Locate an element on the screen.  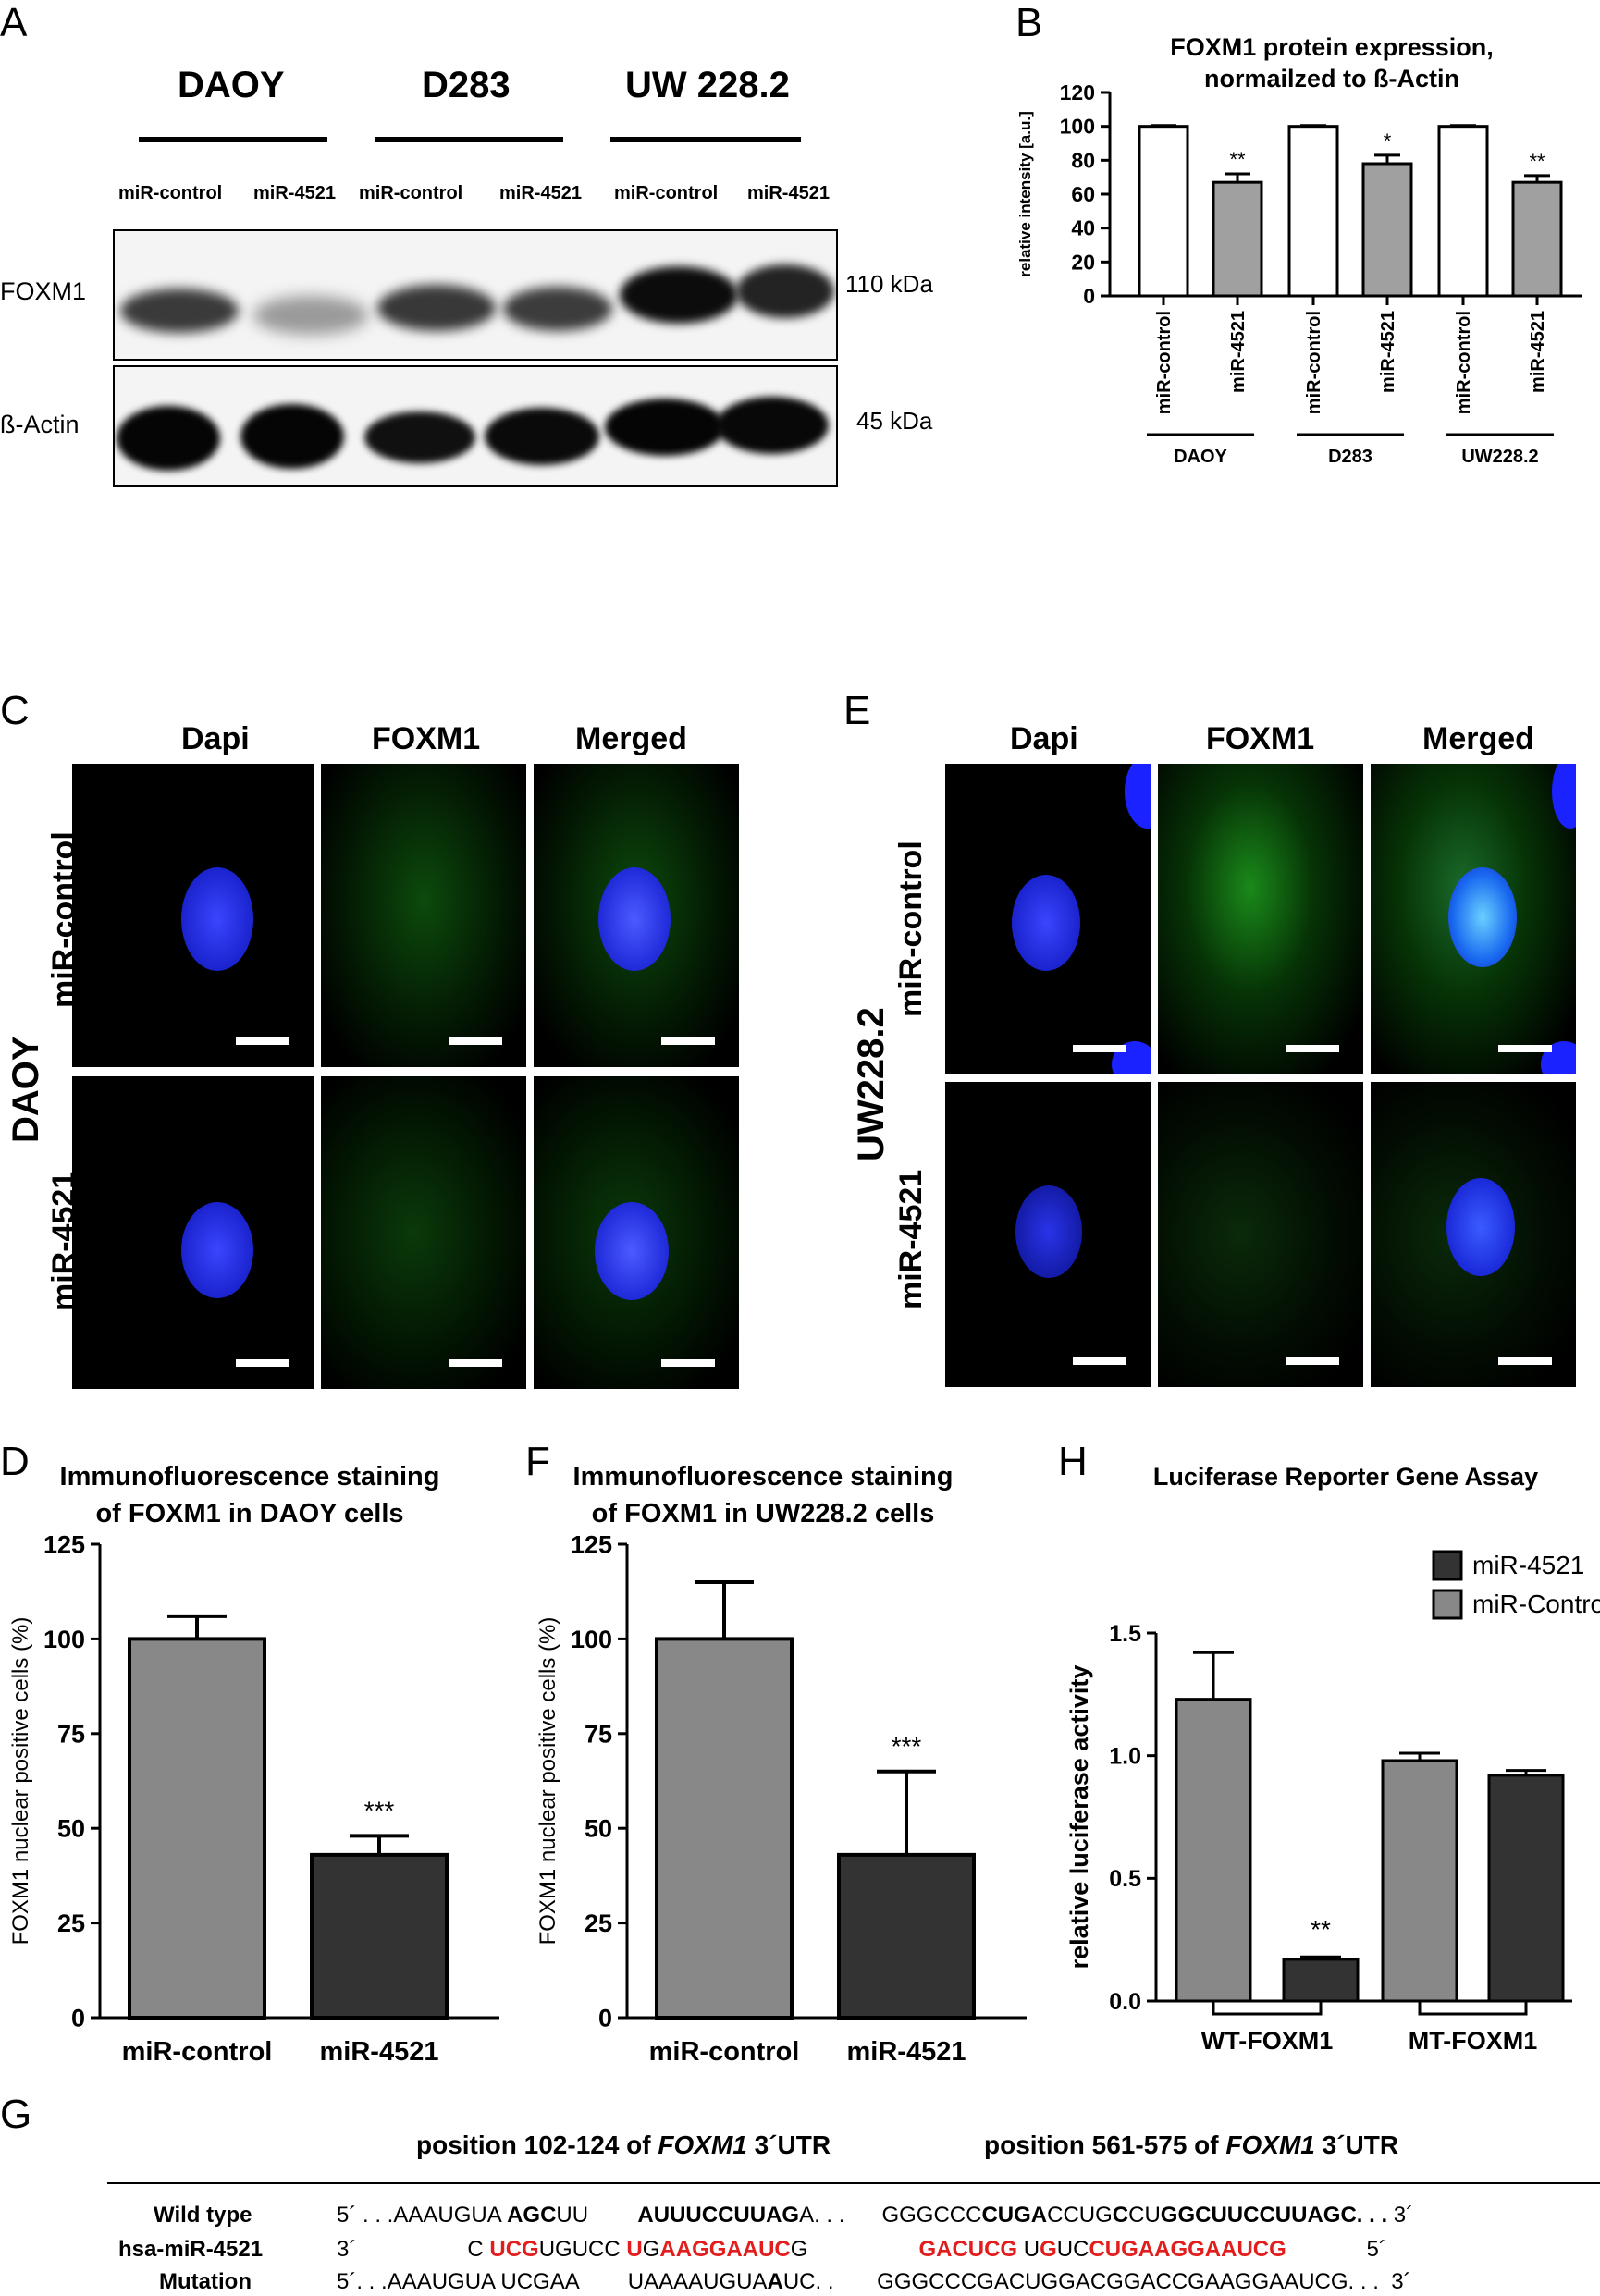
panel-label-a: A is located at coordinates (14, 22).